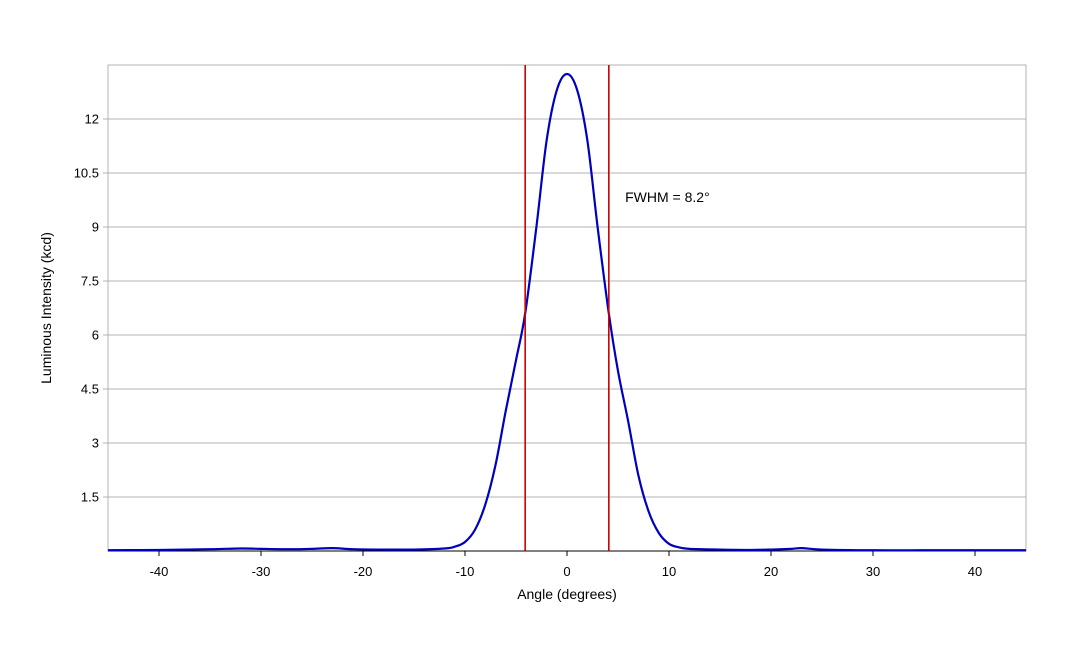 This screenshot has height=648, width=1080. I want to click on annotations: FWHM = 8.2°, so click(667, 197).